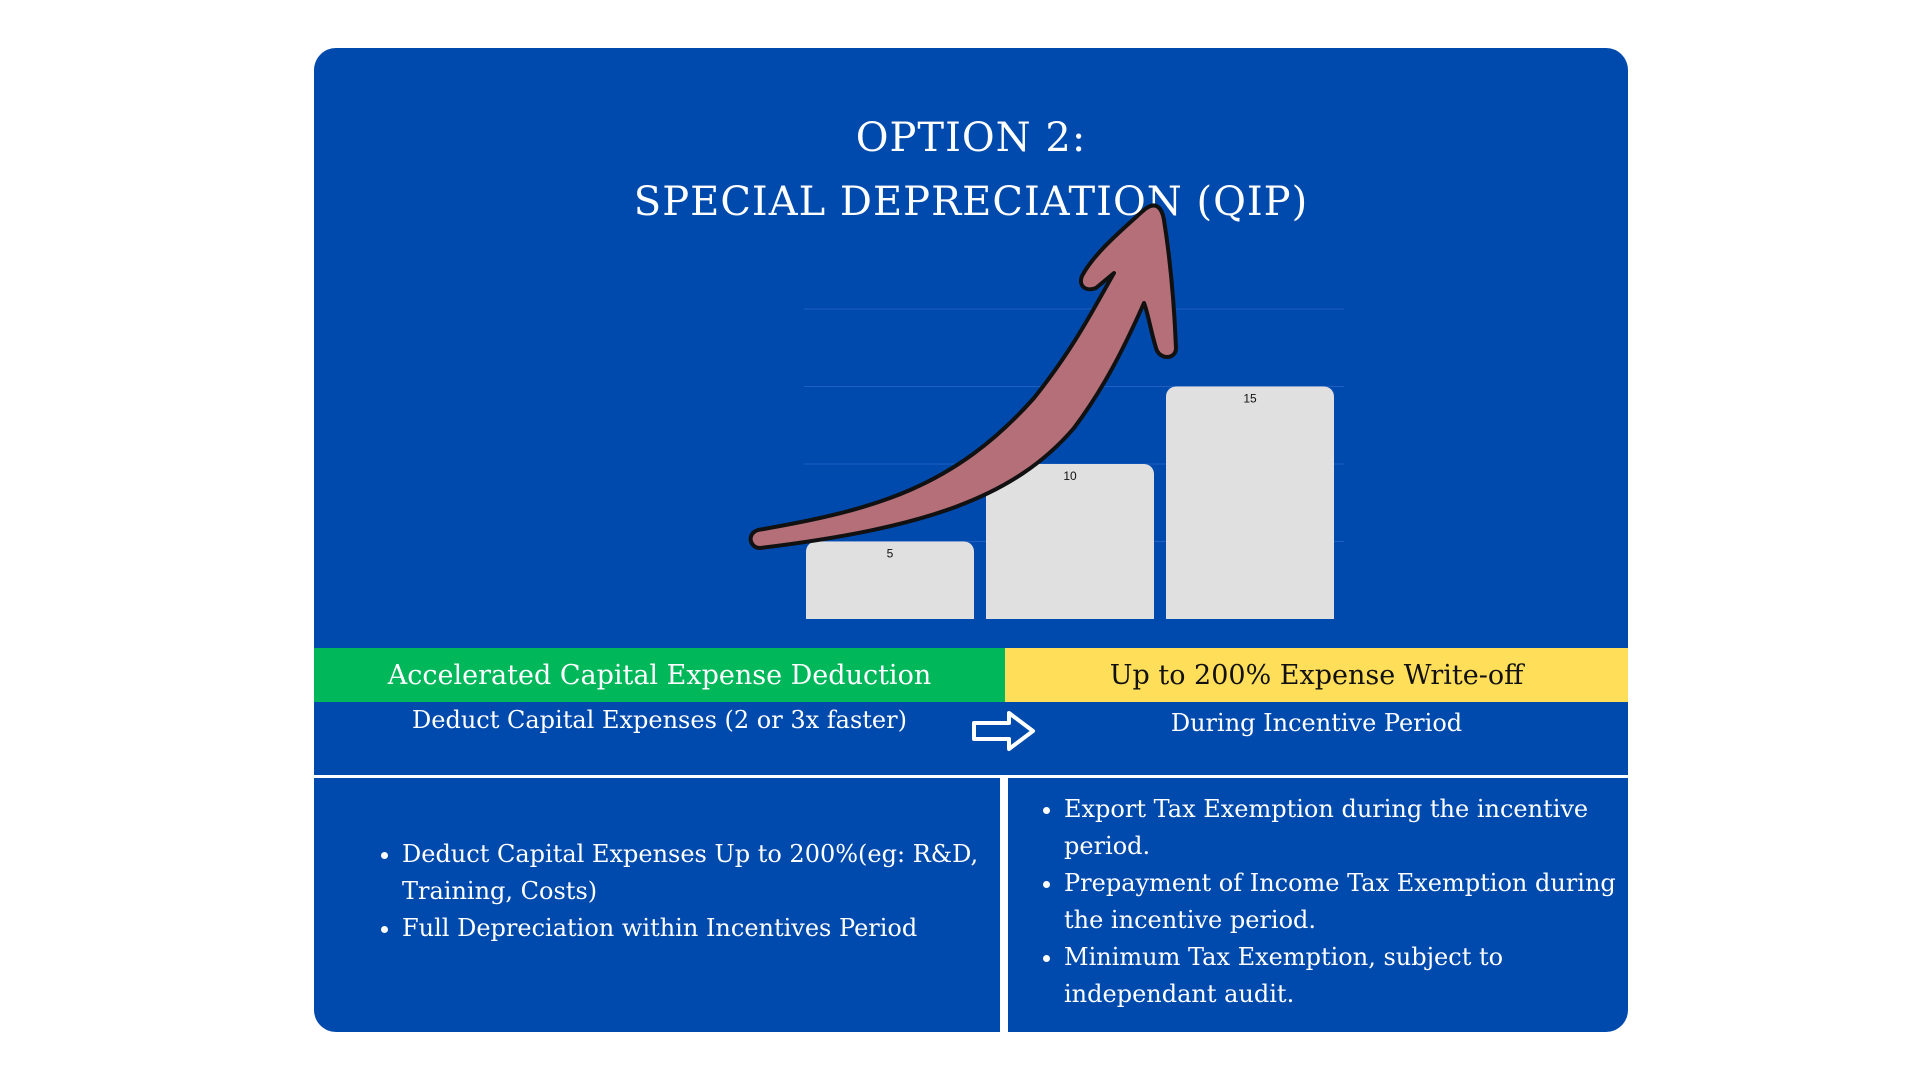 This screenshot has height=1080, width=1920. What do you see at coordinates (1316, 723) in the screenshot?
I see `right-subtitle: During Incentive Period` at bounding box center [1316, 723].